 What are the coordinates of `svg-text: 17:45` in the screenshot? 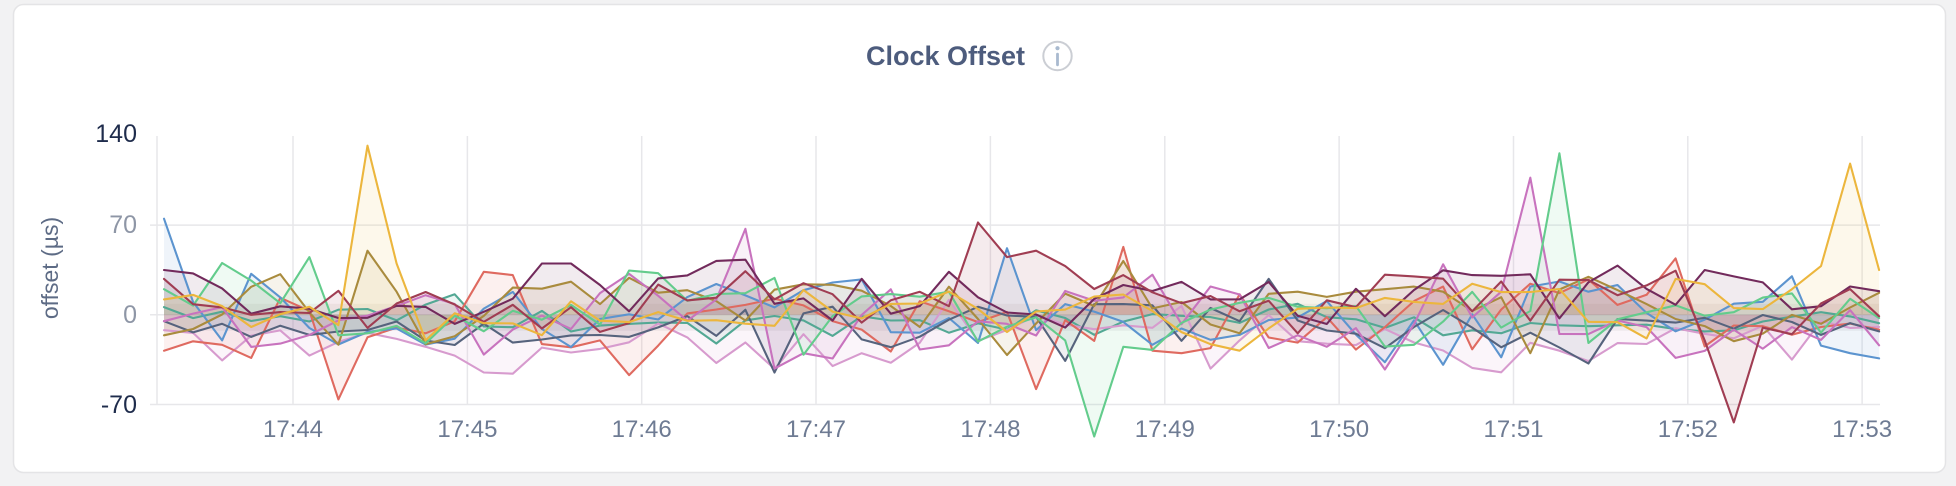 It's located at (467, 429).